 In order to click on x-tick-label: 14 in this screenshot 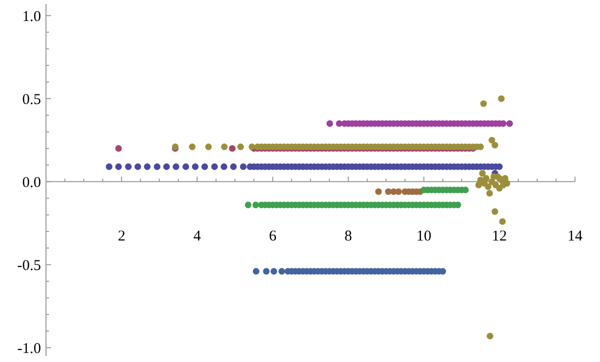, I will do `click(575, 236)`.